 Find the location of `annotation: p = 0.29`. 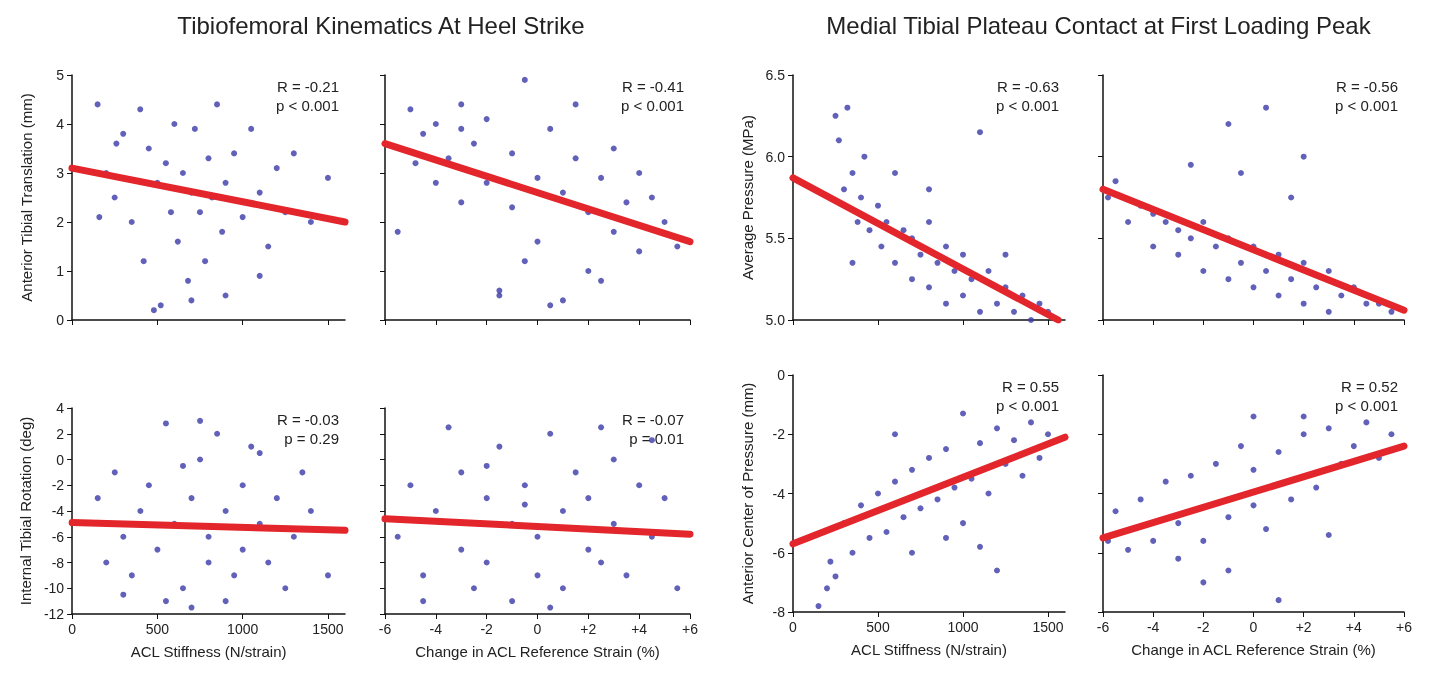

annotation: p = 0.29 is located at coordinates (311, 438).